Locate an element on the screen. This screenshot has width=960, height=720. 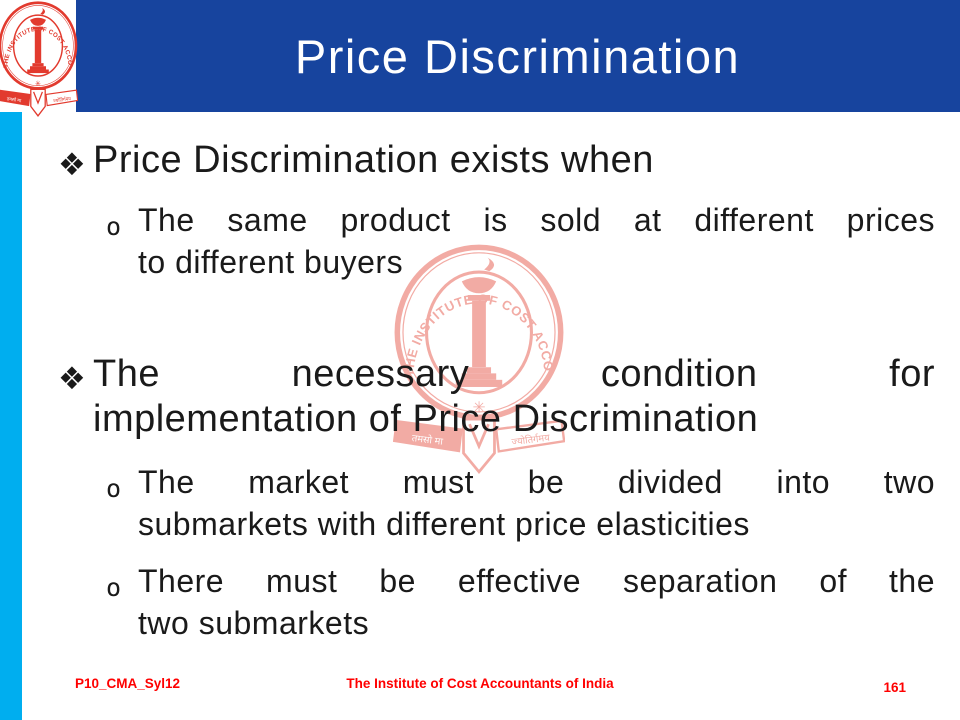
bullet-line: Price Discrimination exists when is located at coordinates (373, 160).